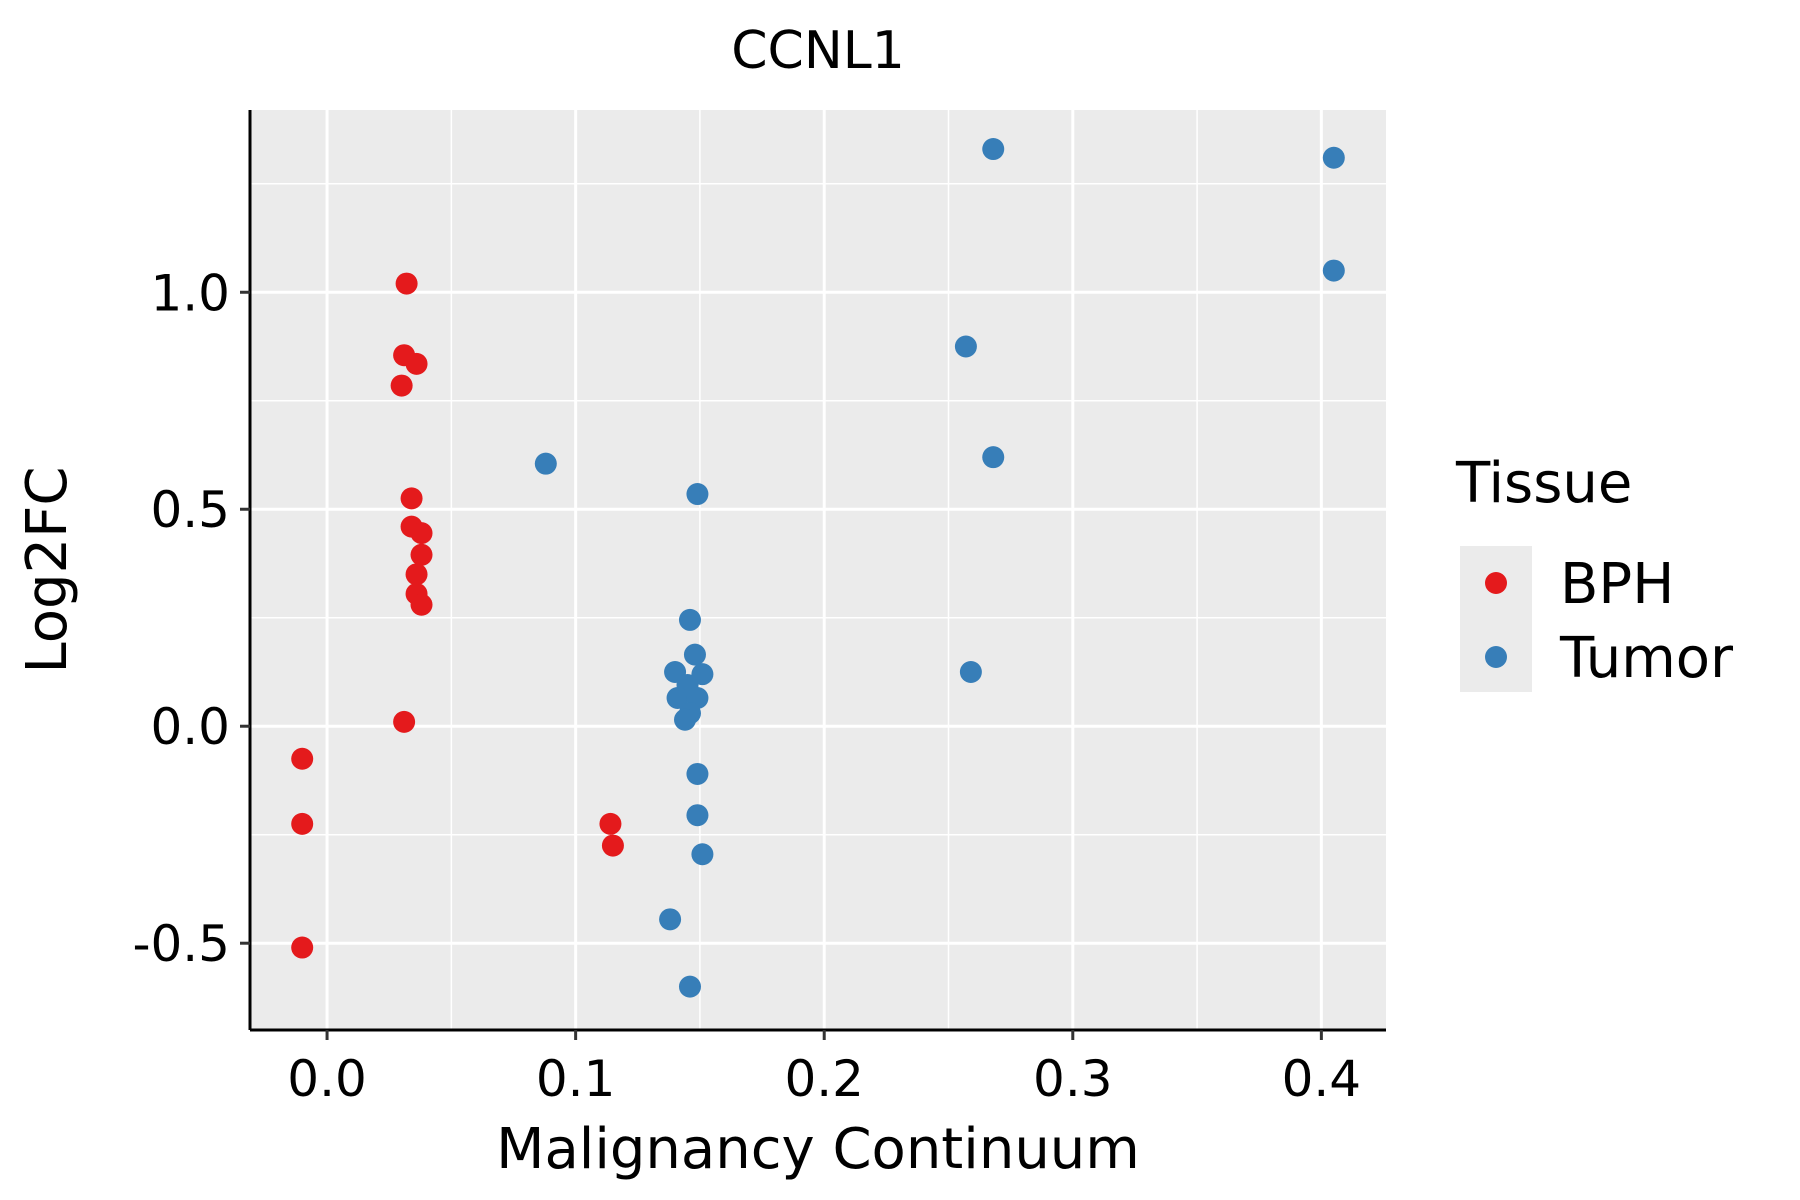 Image resolution: width=1800 pixels, height=1200 pixels. Describe the element at coordinates (181, 944) in the screenshot. I see `y-tick-label: -0.5` at that location.